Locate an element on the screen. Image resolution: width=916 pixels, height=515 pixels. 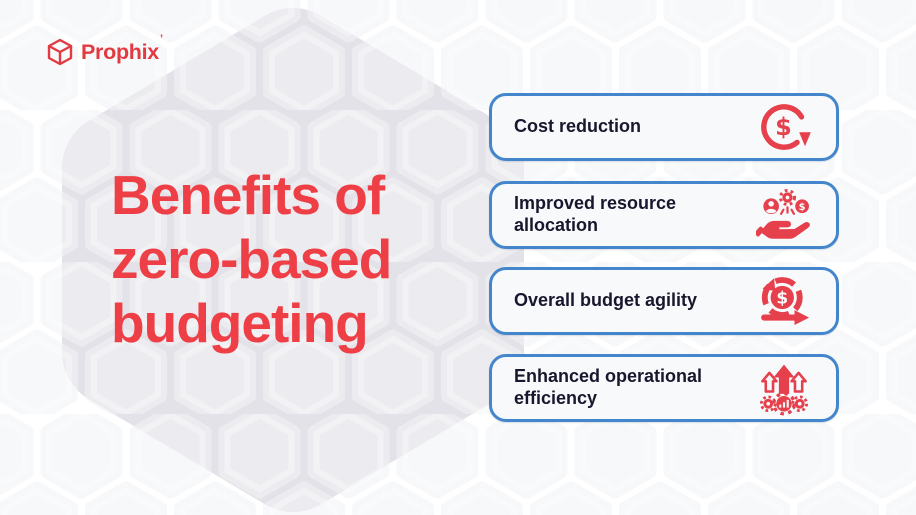
prophix-logo: Prophix’ is located at coordinates (104, 49).